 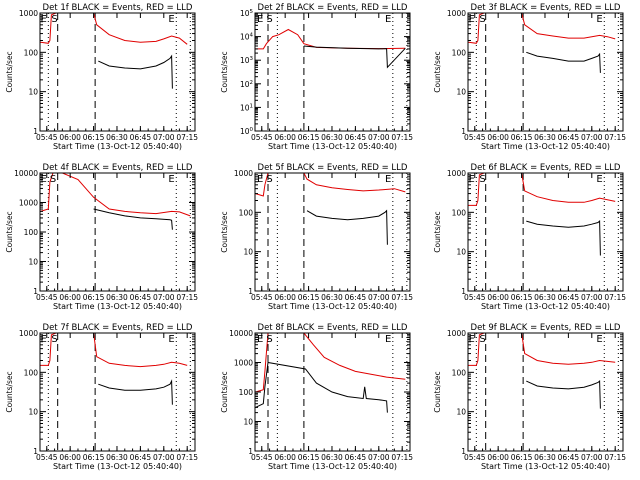 I want to click on y-tick-label: 102, so click(x=246, y=84).